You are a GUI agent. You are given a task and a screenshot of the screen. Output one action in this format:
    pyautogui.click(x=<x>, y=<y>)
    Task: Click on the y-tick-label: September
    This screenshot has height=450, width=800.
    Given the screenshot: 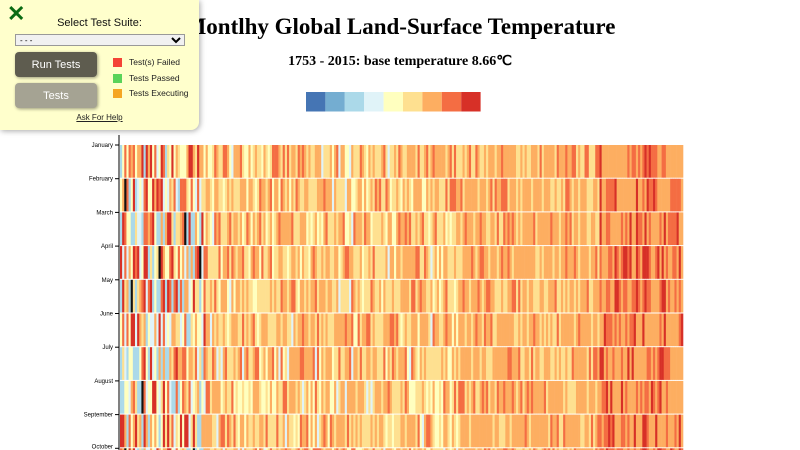 What is the action you would take?
    pyautogui.click(x=98, y=416)
    